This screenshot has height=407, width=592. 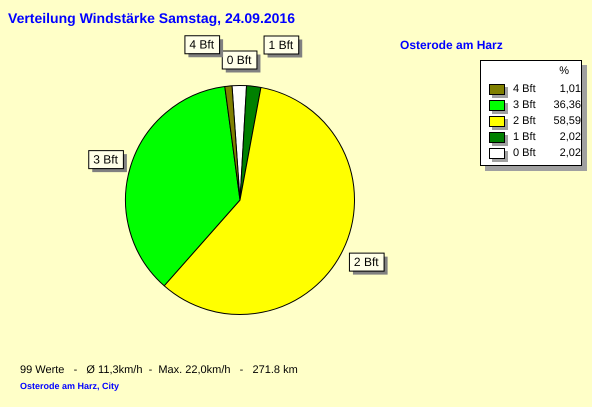 I want to click on legend-label: 4 Bft, so click(x=525, y=89).